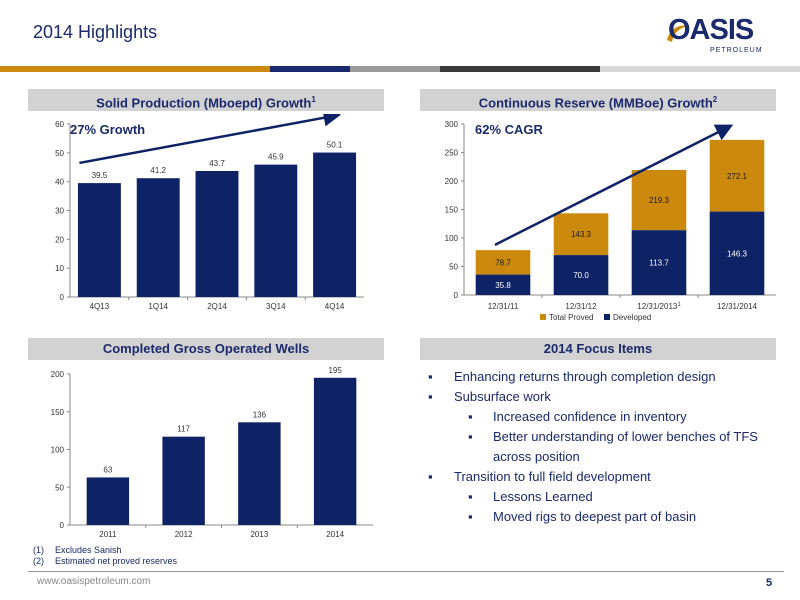  I want to click on x-tick-label: 12/31/20131, so click(659, 306).